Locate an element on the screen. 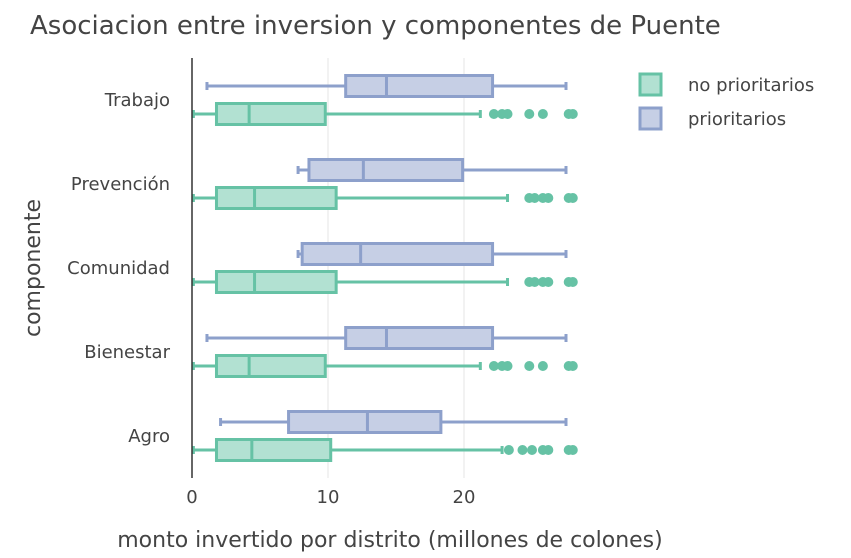  legend-label-0: no prioritarios is located at coordinates (751, 85).